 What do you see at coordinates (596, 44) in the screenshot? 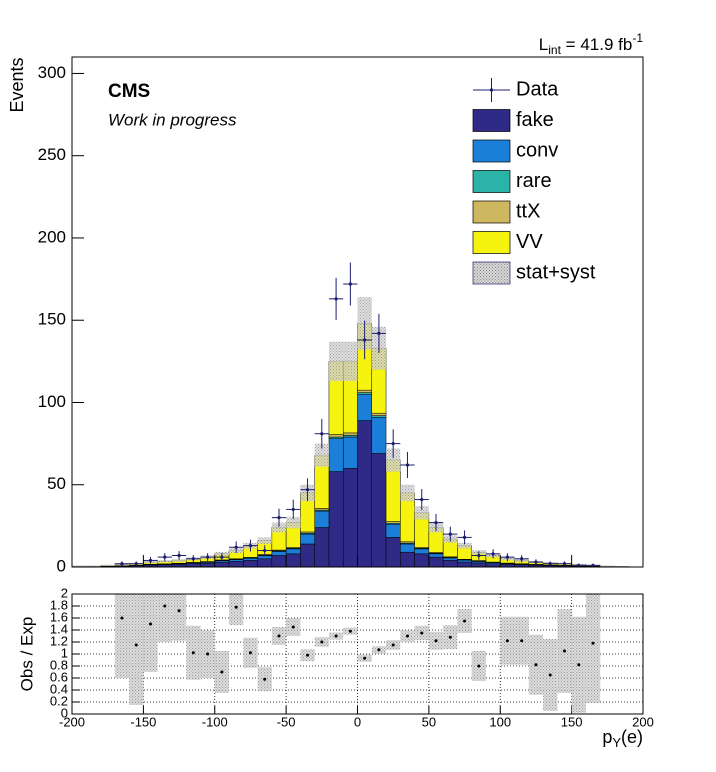
I see `lumi-text: = 41.9 fb` at bounding box center [596, 44].